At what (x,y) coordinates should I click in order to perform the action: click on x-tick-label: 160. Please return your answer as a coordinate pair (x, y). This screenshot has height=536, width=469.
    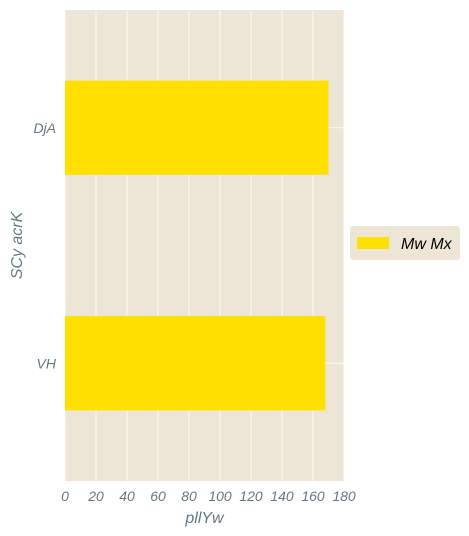
    Looking at the image, I should click on (313, 496).